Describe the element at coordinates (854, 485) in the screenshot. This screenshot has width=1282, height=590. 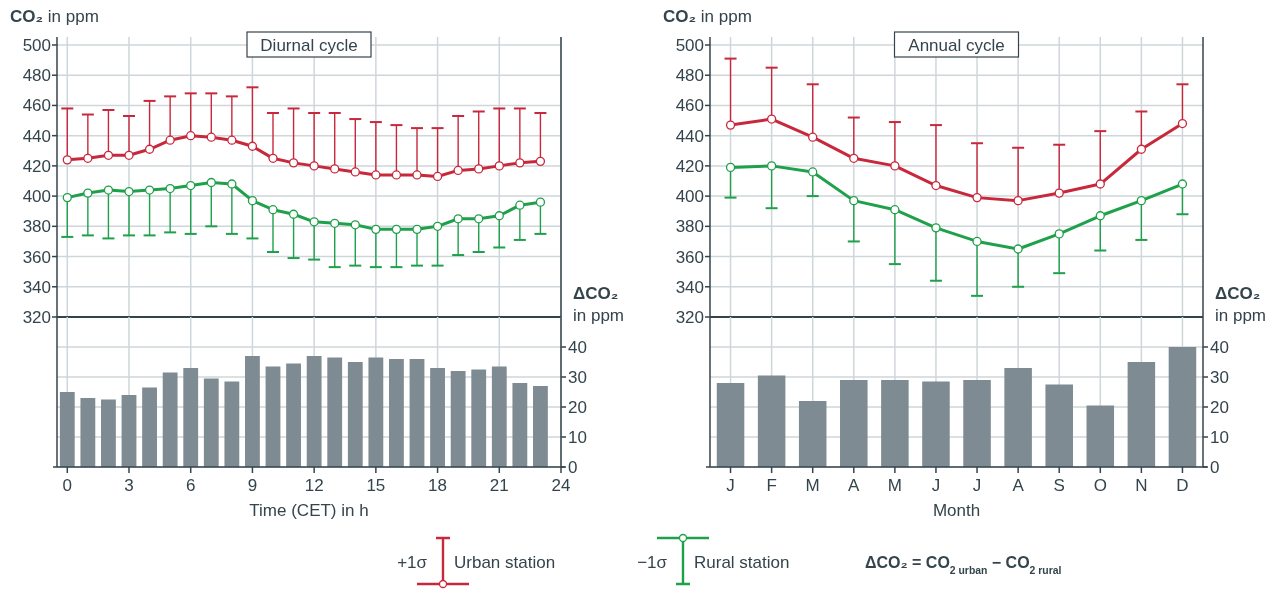
I see `x-tick-label: A` at that location.